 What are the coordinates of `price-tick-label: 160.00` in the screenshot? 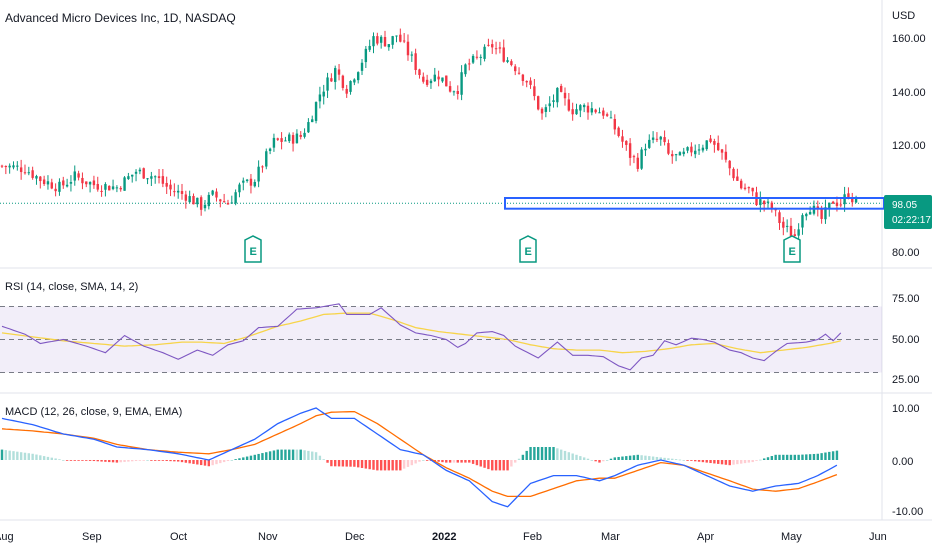 It's located at (909, 39).